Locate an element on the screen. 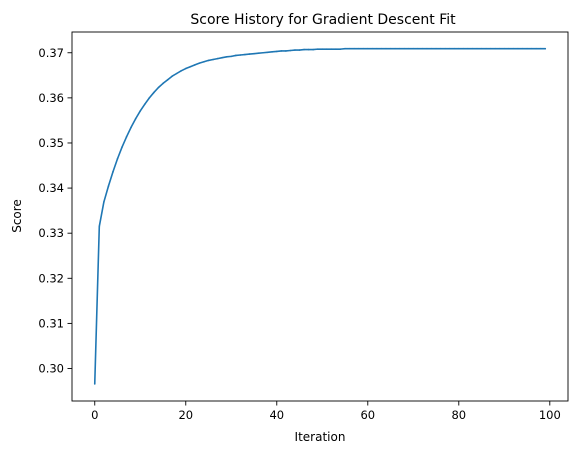  x-tick-label: 100 is located at coordinates (550, 415).